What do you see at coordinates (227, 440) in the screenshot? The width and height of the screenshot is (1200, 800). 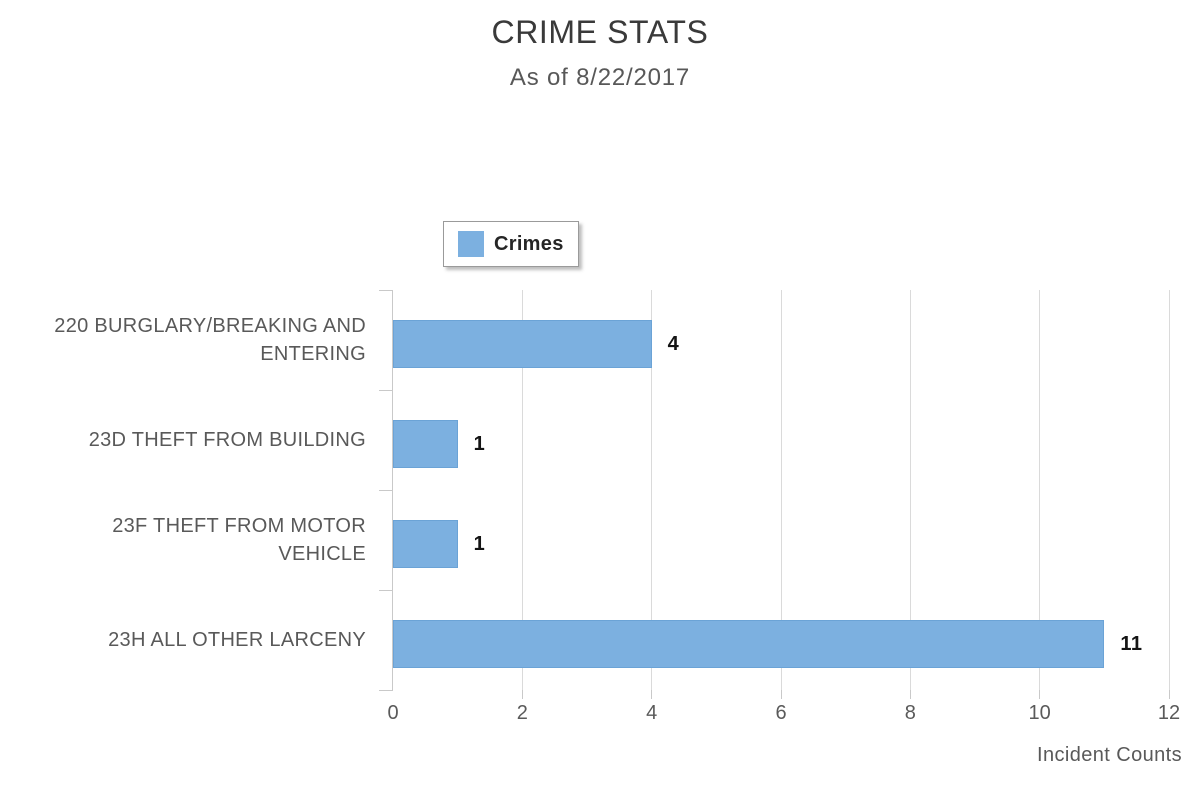 I see `category-label: 23D THEFT FROM BUILDING` at bounding box center [227, 440].